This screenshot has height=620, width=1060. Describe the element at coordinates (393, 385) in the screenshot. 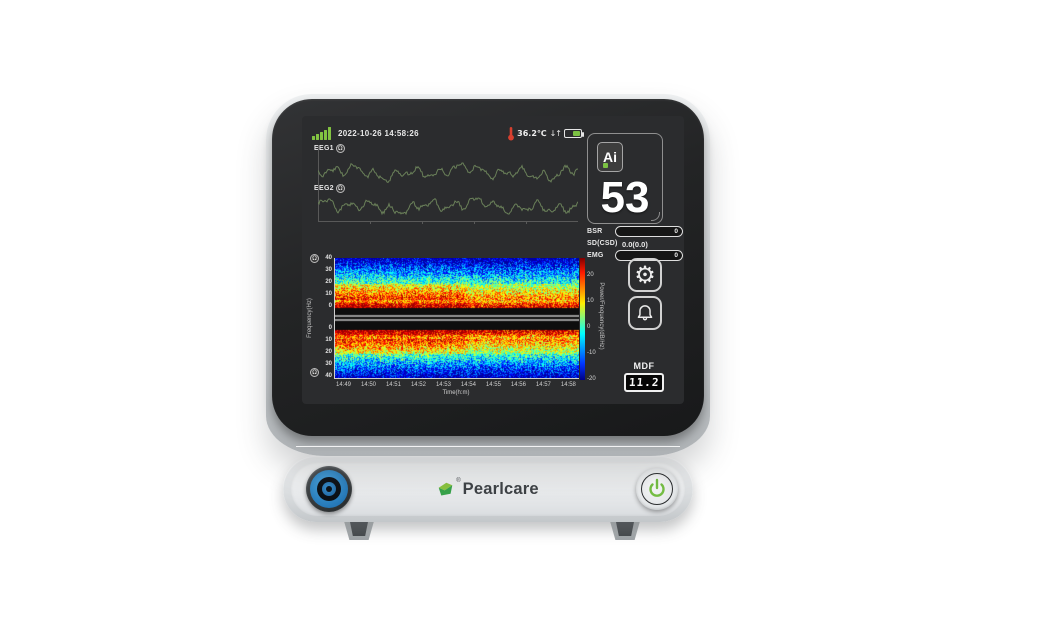

I see `tick-label: 14:51` at that location.